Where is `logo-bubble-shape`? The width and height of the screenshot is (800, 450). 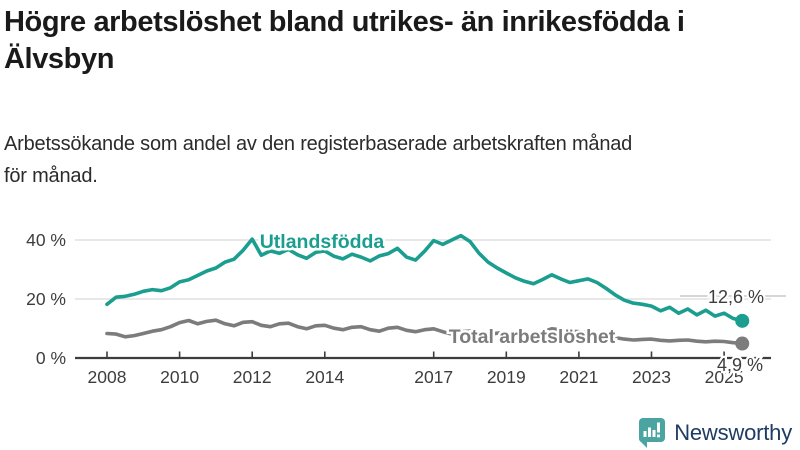
logo-bubble-shape is located at coordinates (652, 433).